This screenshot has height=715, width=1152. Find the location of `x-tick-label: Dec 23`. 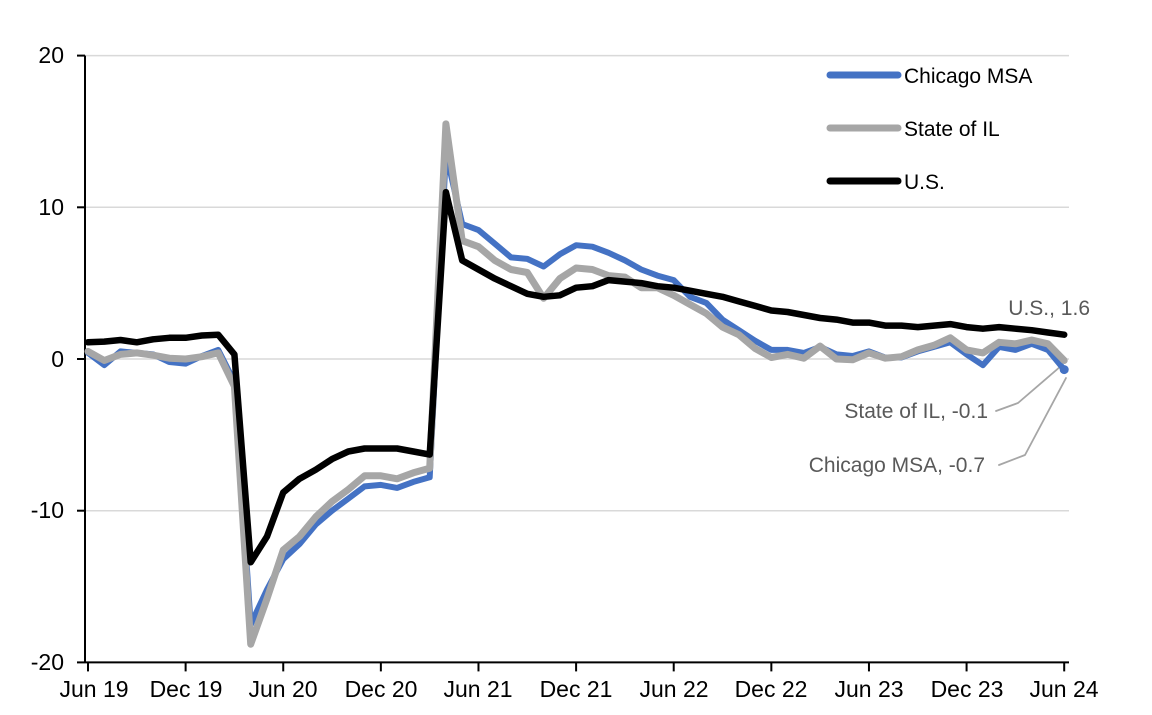

x-tick-label: Dec 23 is located at coordinates (967, 689).